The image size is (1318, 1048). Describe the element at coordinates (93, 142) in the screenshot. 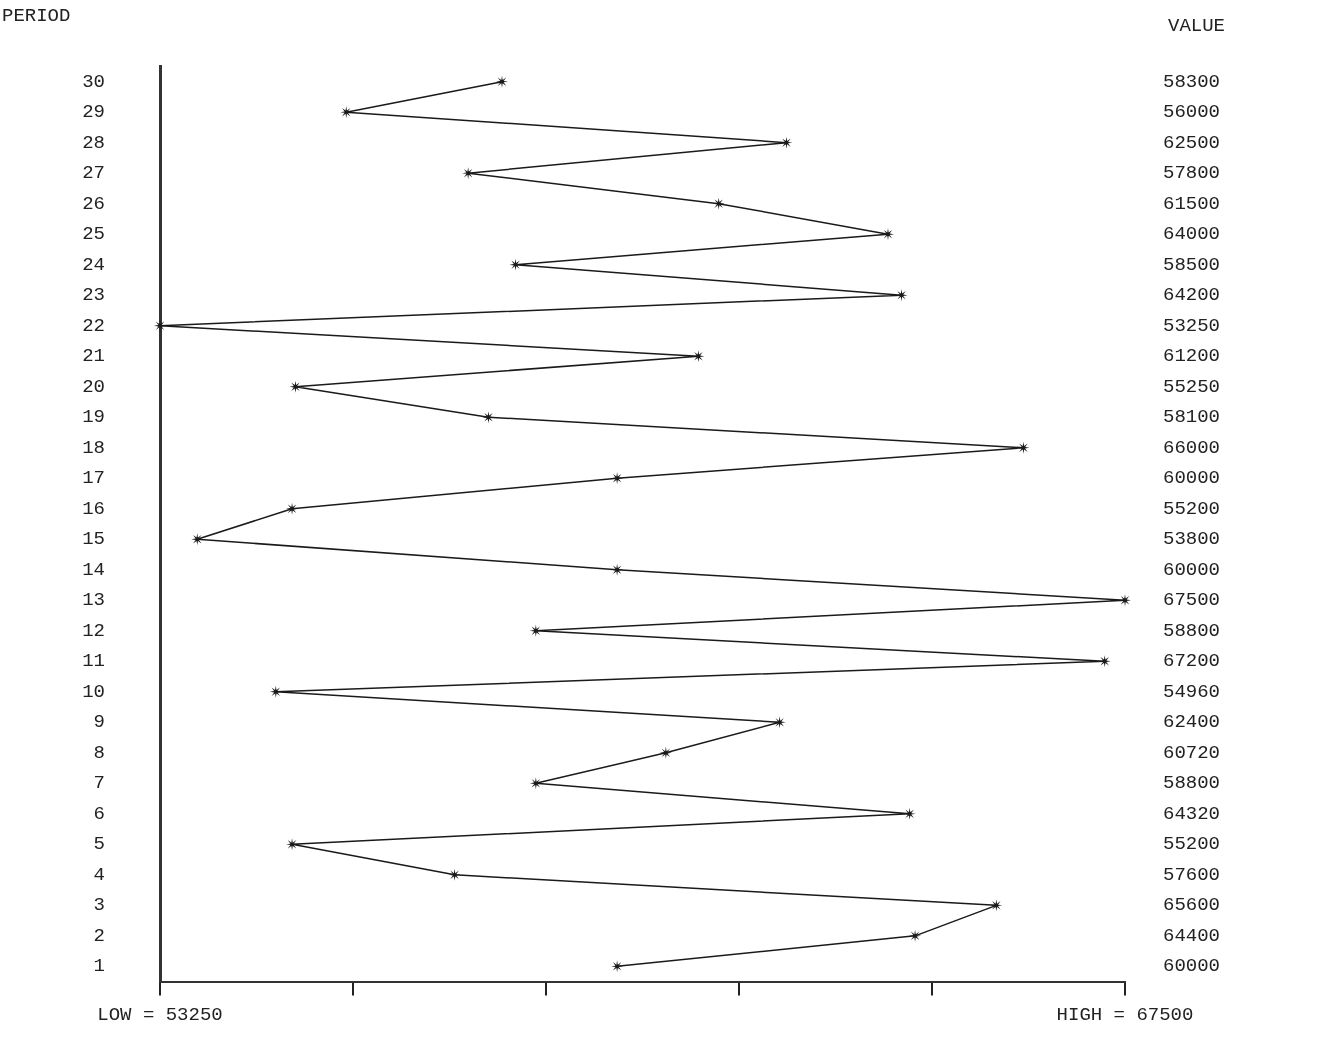

I see `y-tick-label: 28` at that location.